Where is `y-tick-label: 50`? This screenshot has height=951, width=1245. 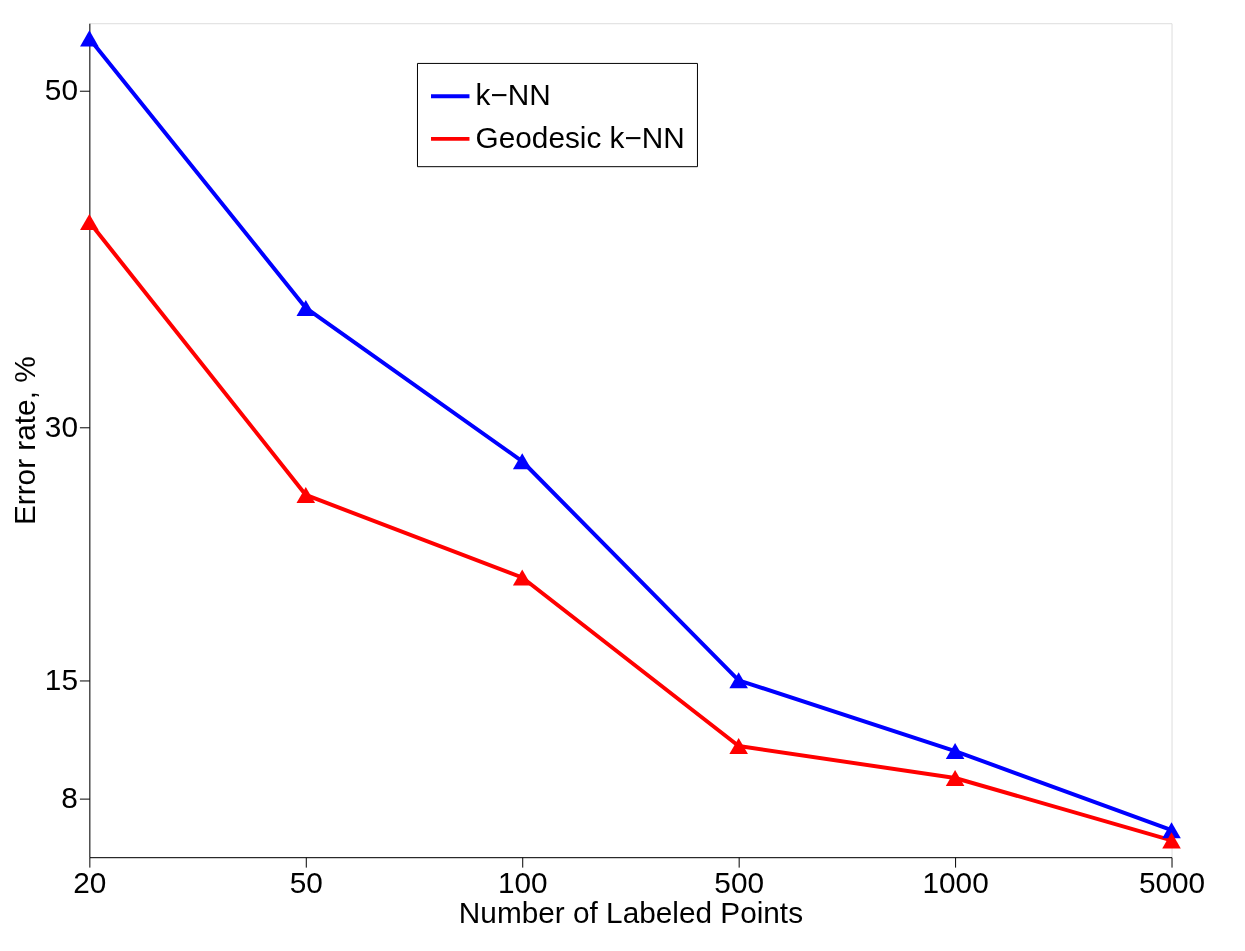 y-tick-label: 50 is located at coordinates (61, 90).